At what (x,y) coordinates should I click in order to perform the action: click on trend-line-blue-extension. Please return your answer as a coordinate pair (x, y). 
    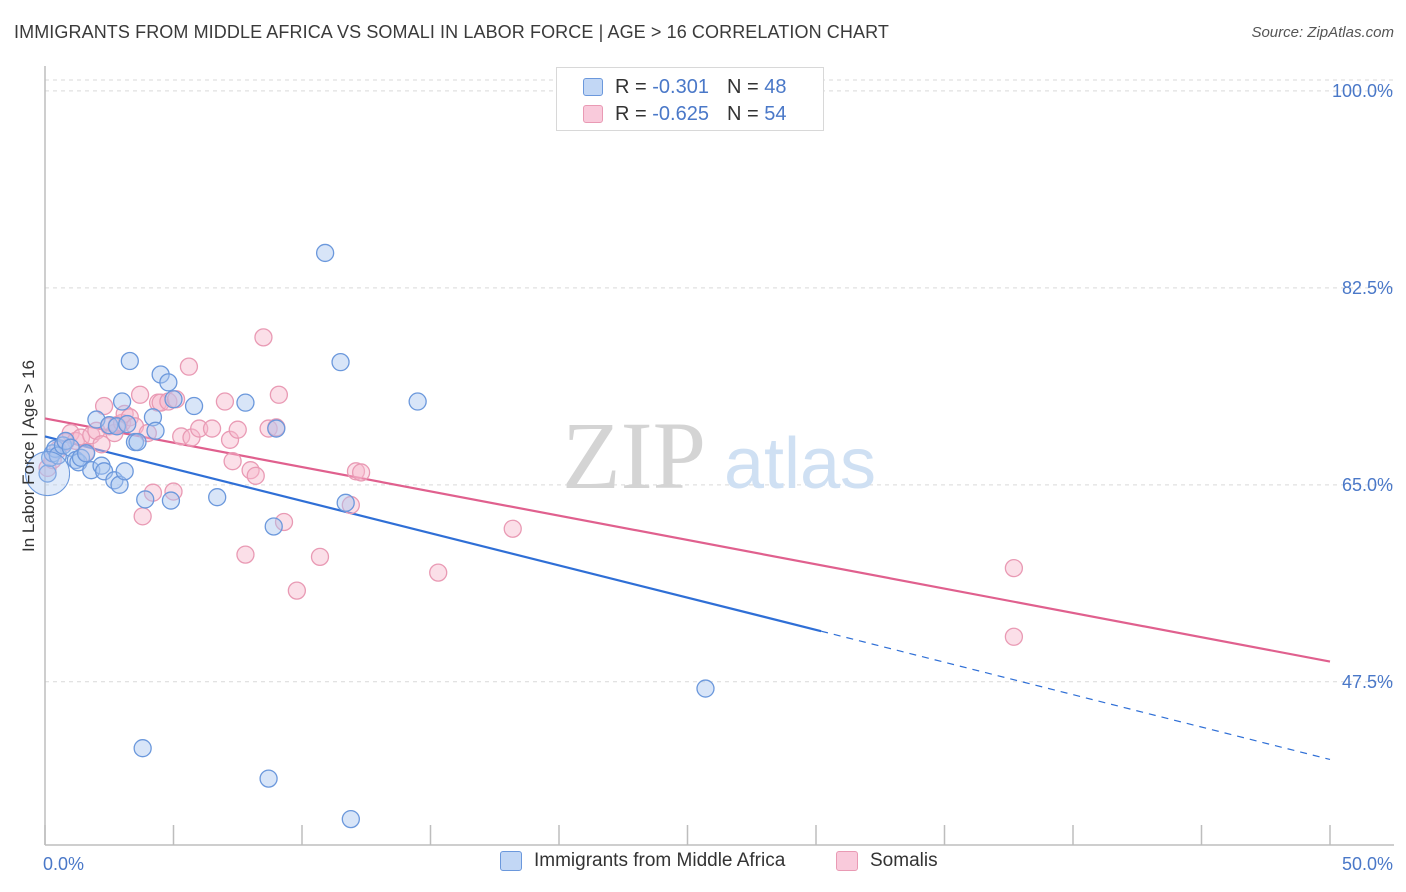
    Looking at the image, I should click on (1075, 695).